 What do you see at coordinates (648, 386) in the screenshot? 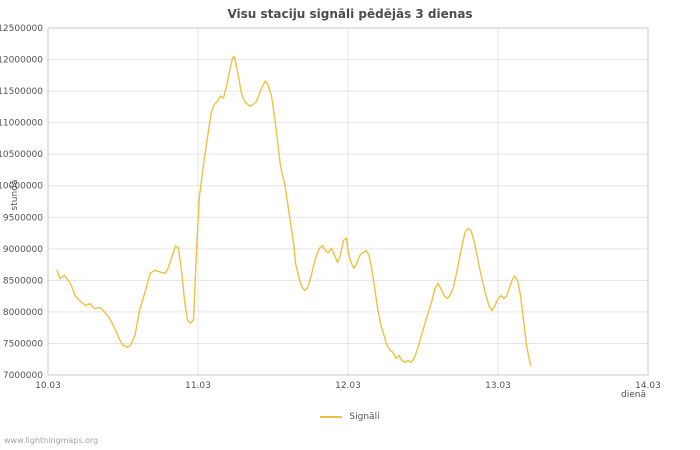
I see `svg-text: 14.03` at bounding box center [648, 386].